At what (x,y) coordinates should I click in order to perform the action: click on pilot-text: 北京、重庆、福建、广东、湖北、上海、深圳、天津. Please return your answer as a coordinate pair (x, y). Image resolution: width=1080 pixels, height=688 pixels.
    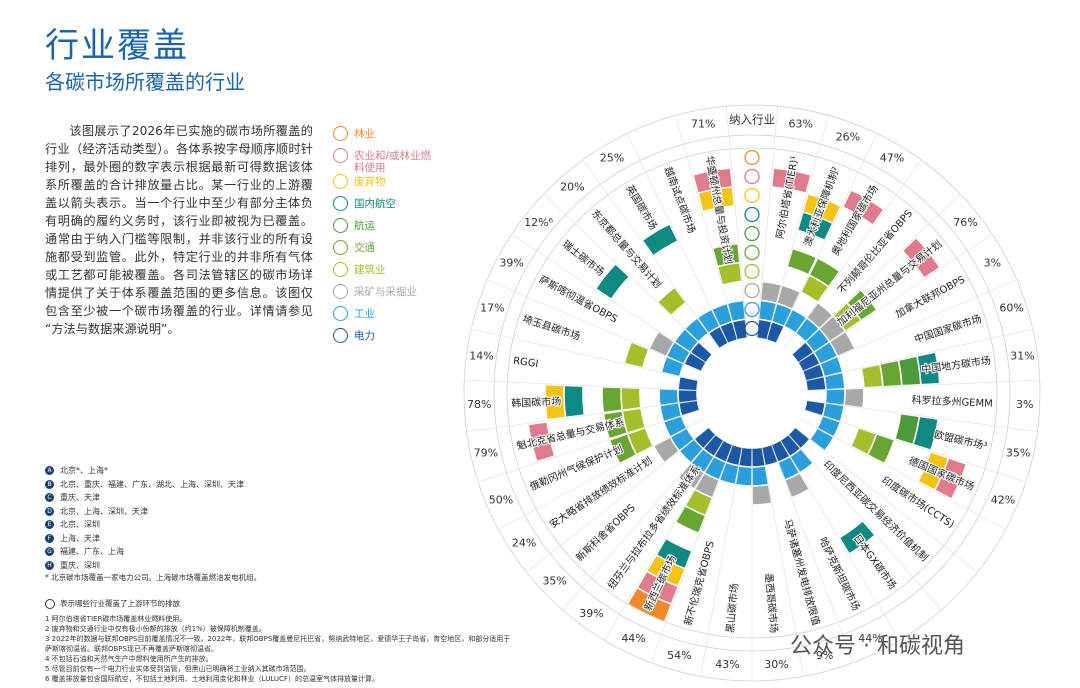
    Looking at the image, I should click on (152, 484).